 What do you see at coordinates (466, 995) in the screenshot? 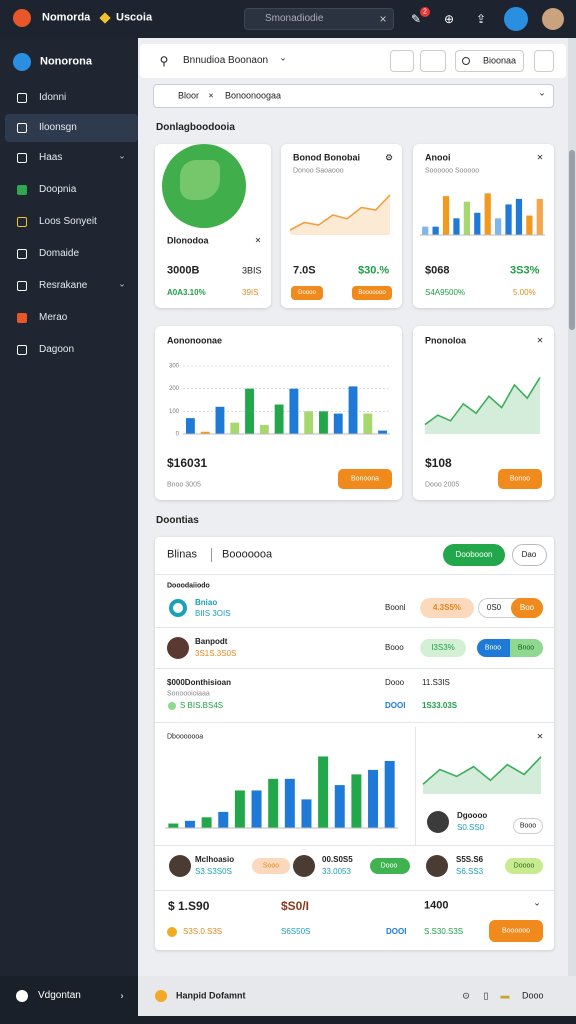
I see `icon: ⊙` at bounding box center [466, 995].